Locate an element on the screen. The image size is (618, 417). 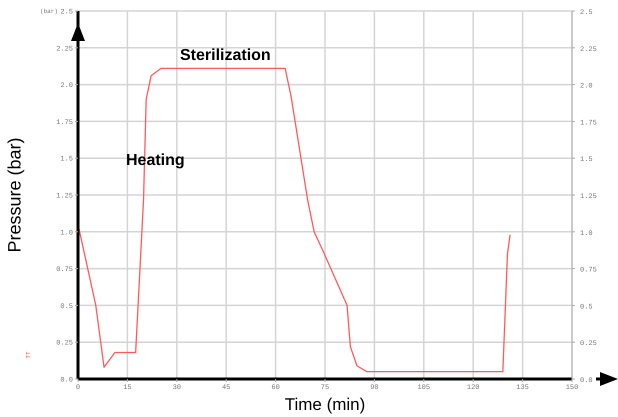
y-axis-title: Pressure (bar) is located at coordinates (14, 195).